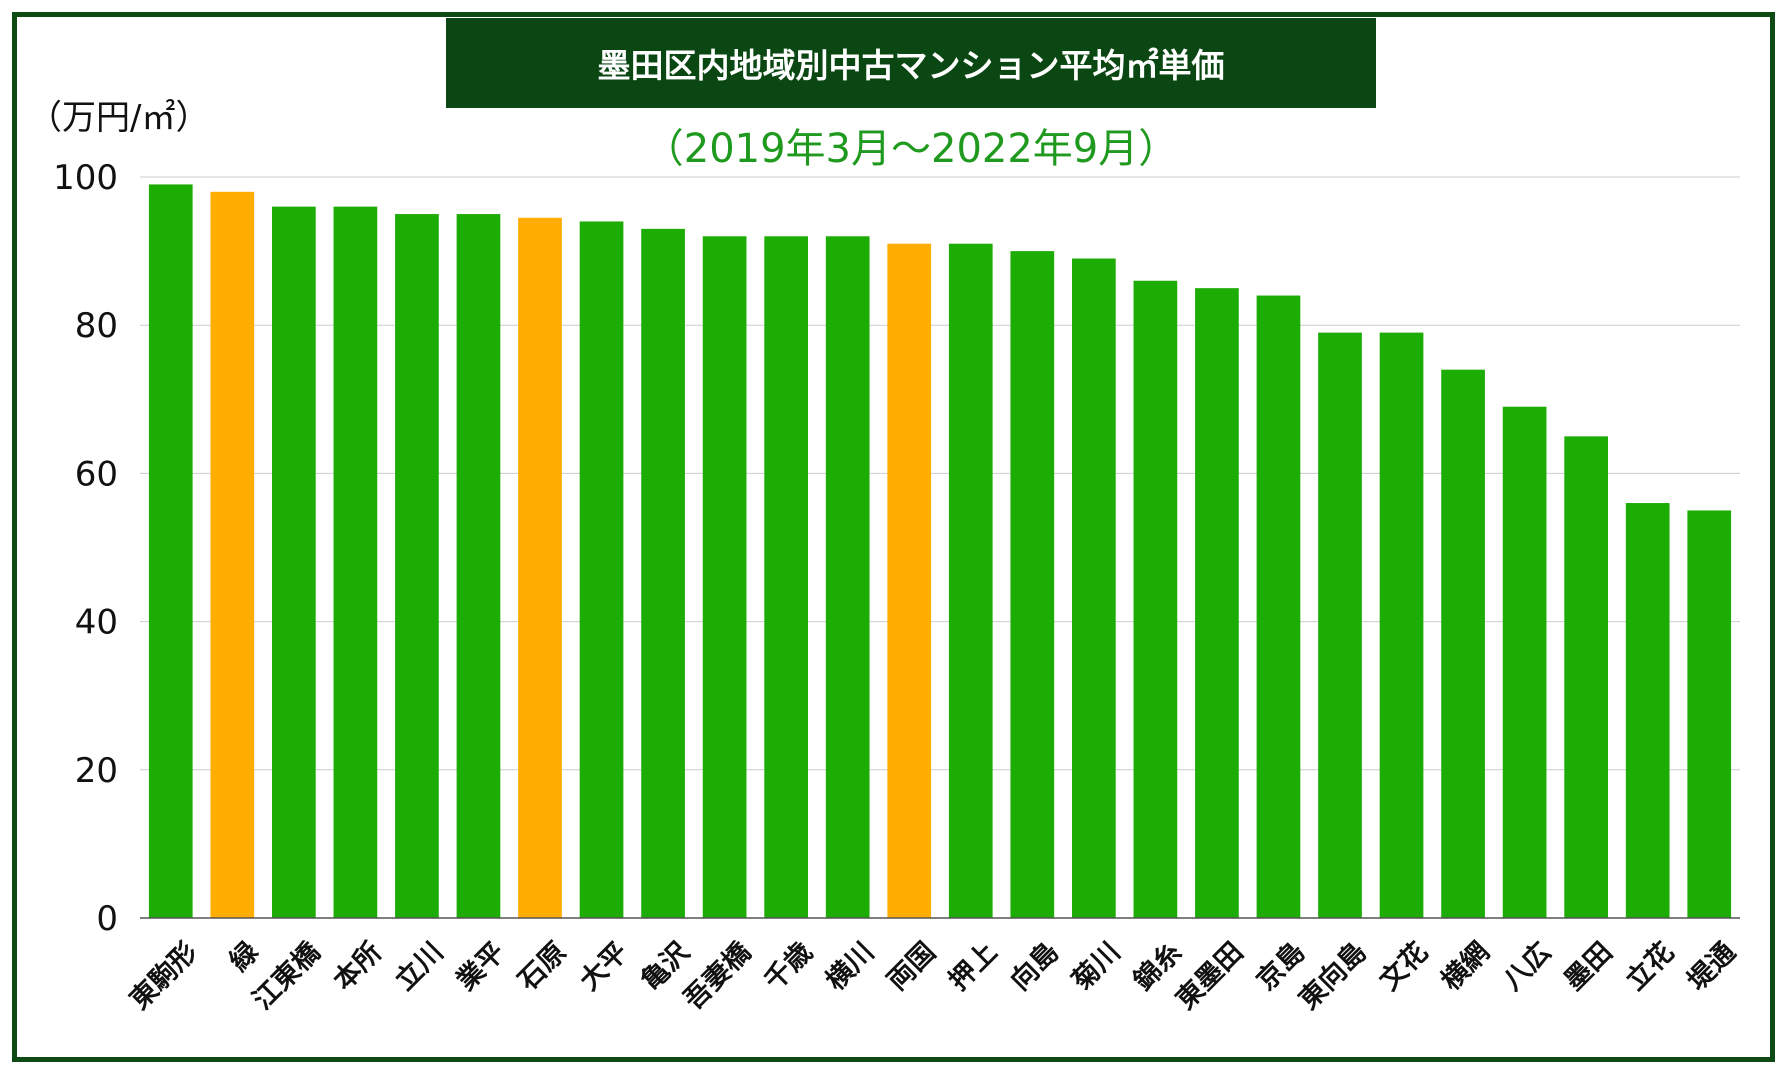  Describe the element at coordinates (912, 967) in the screenshot. I see `x-tick-label: 両国` at that location.